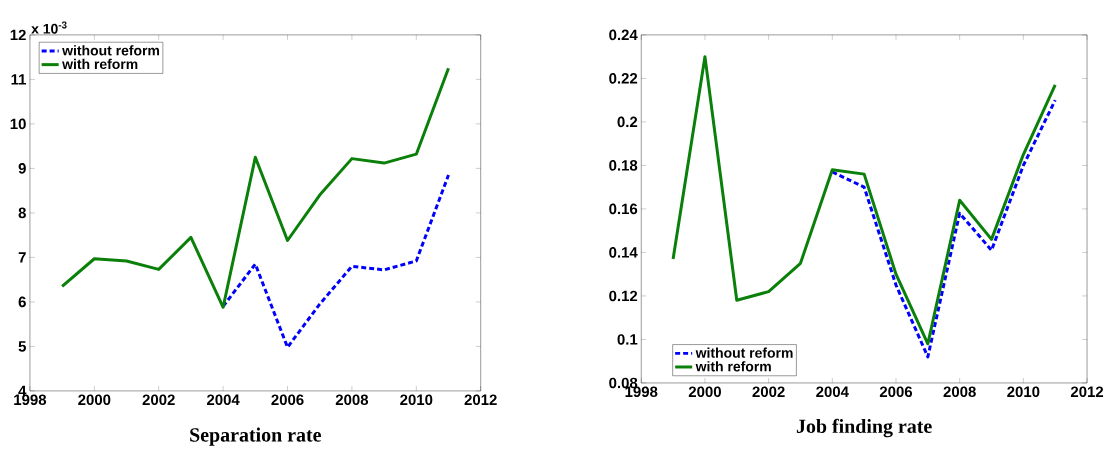  What do you see at coordinates (623, 165) in the screenshot?
I see `y-tick-label: 0.18` at bounding box center [623, 165].